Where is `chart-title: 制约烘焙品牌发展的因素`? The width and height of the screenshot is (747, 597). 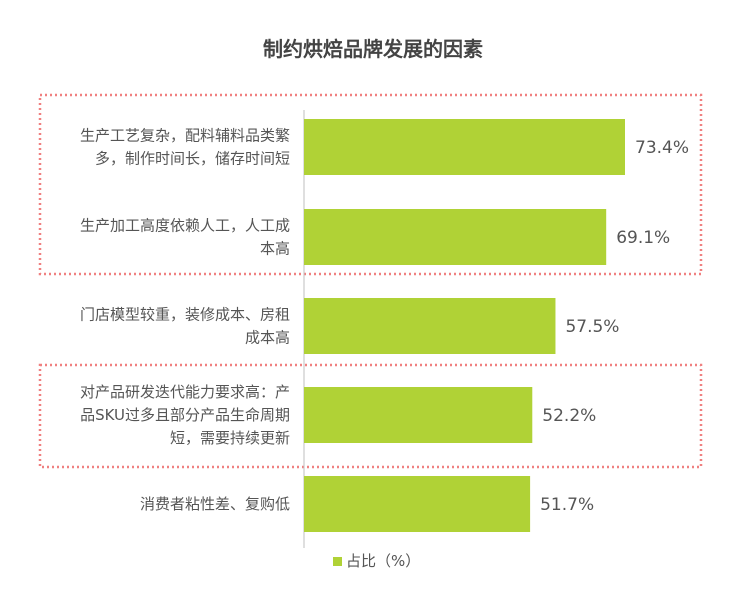
chart-title: 制约烘焙品牌发展的因素 is located at coordinates (373, 49).